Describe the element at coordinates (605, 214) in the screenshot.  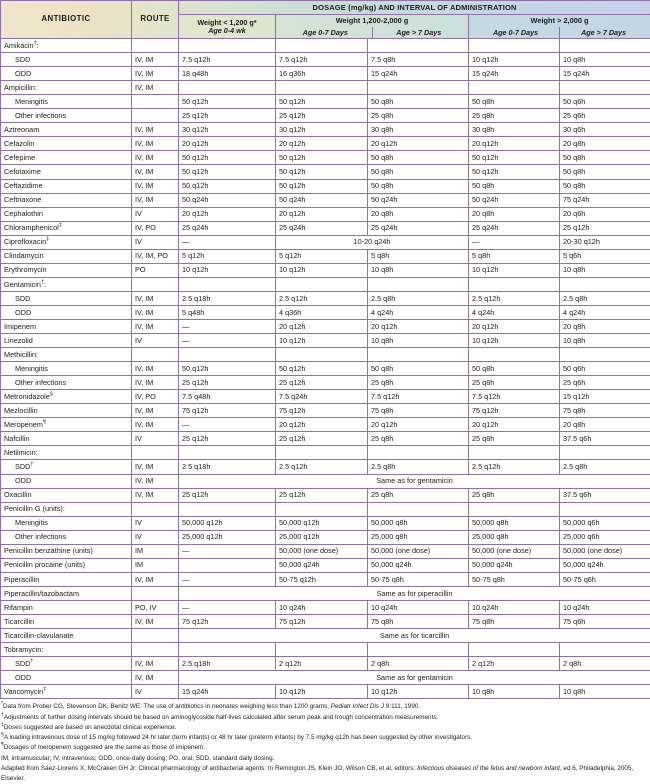
I see `dose-cell: 20 q6h` at that location.